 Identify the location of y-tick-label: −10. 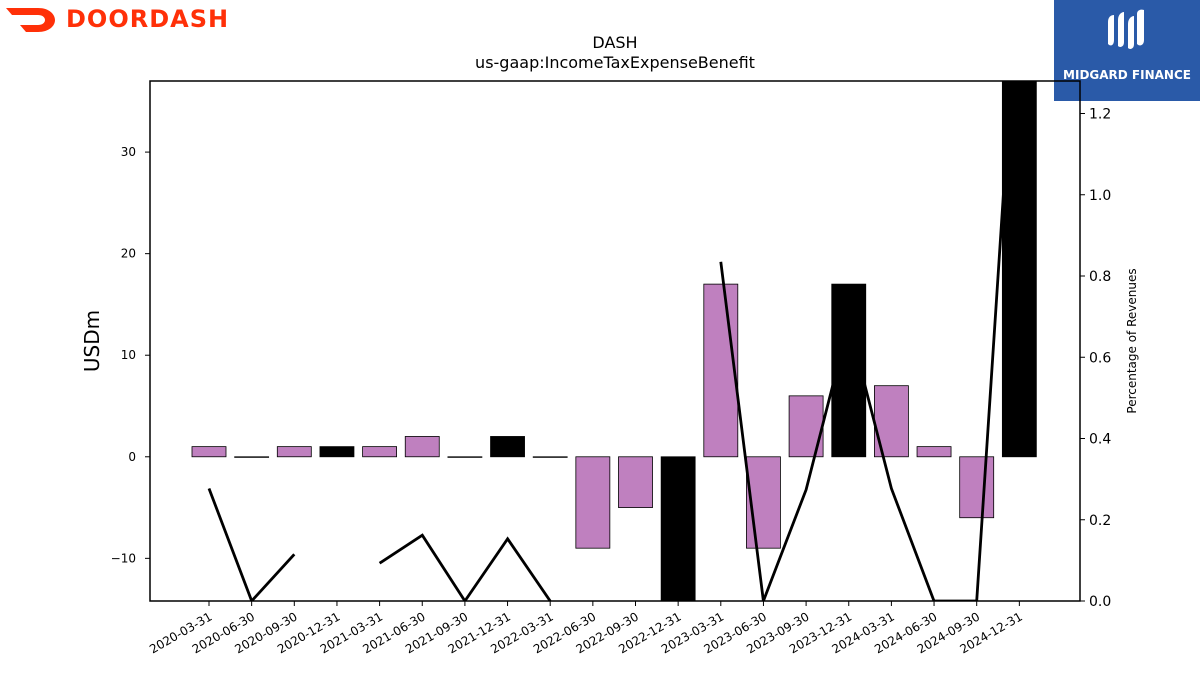
(123, 558).